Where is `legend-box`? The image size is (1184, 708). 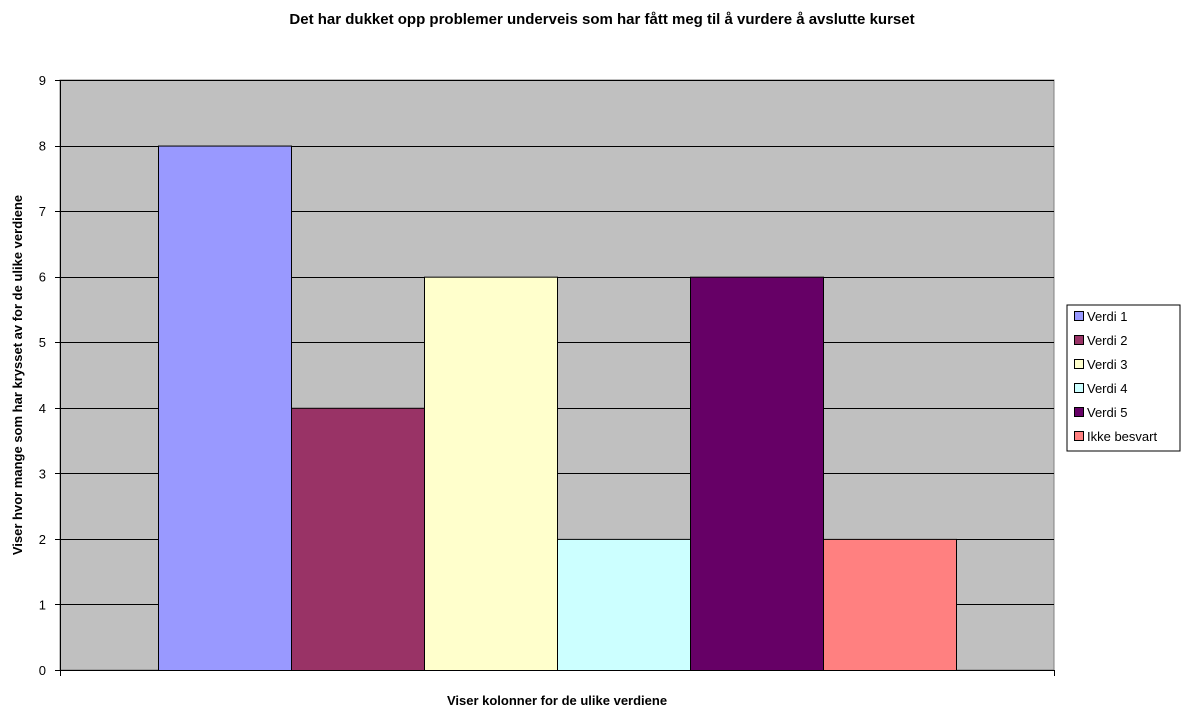 legend-box is located at coordinates (1123, 378).